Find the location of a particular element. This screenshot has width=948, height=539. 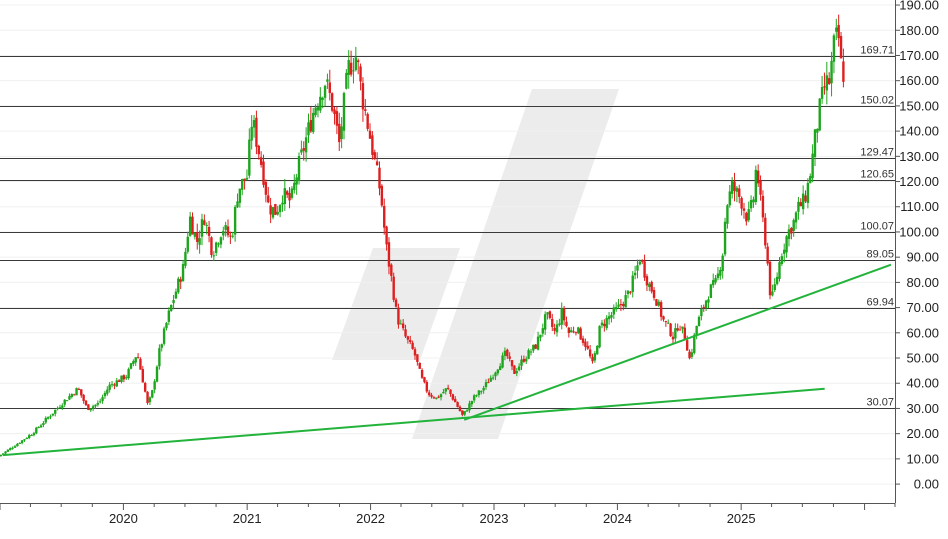

level-label: 150.02 is located at coordinates (877, 101).